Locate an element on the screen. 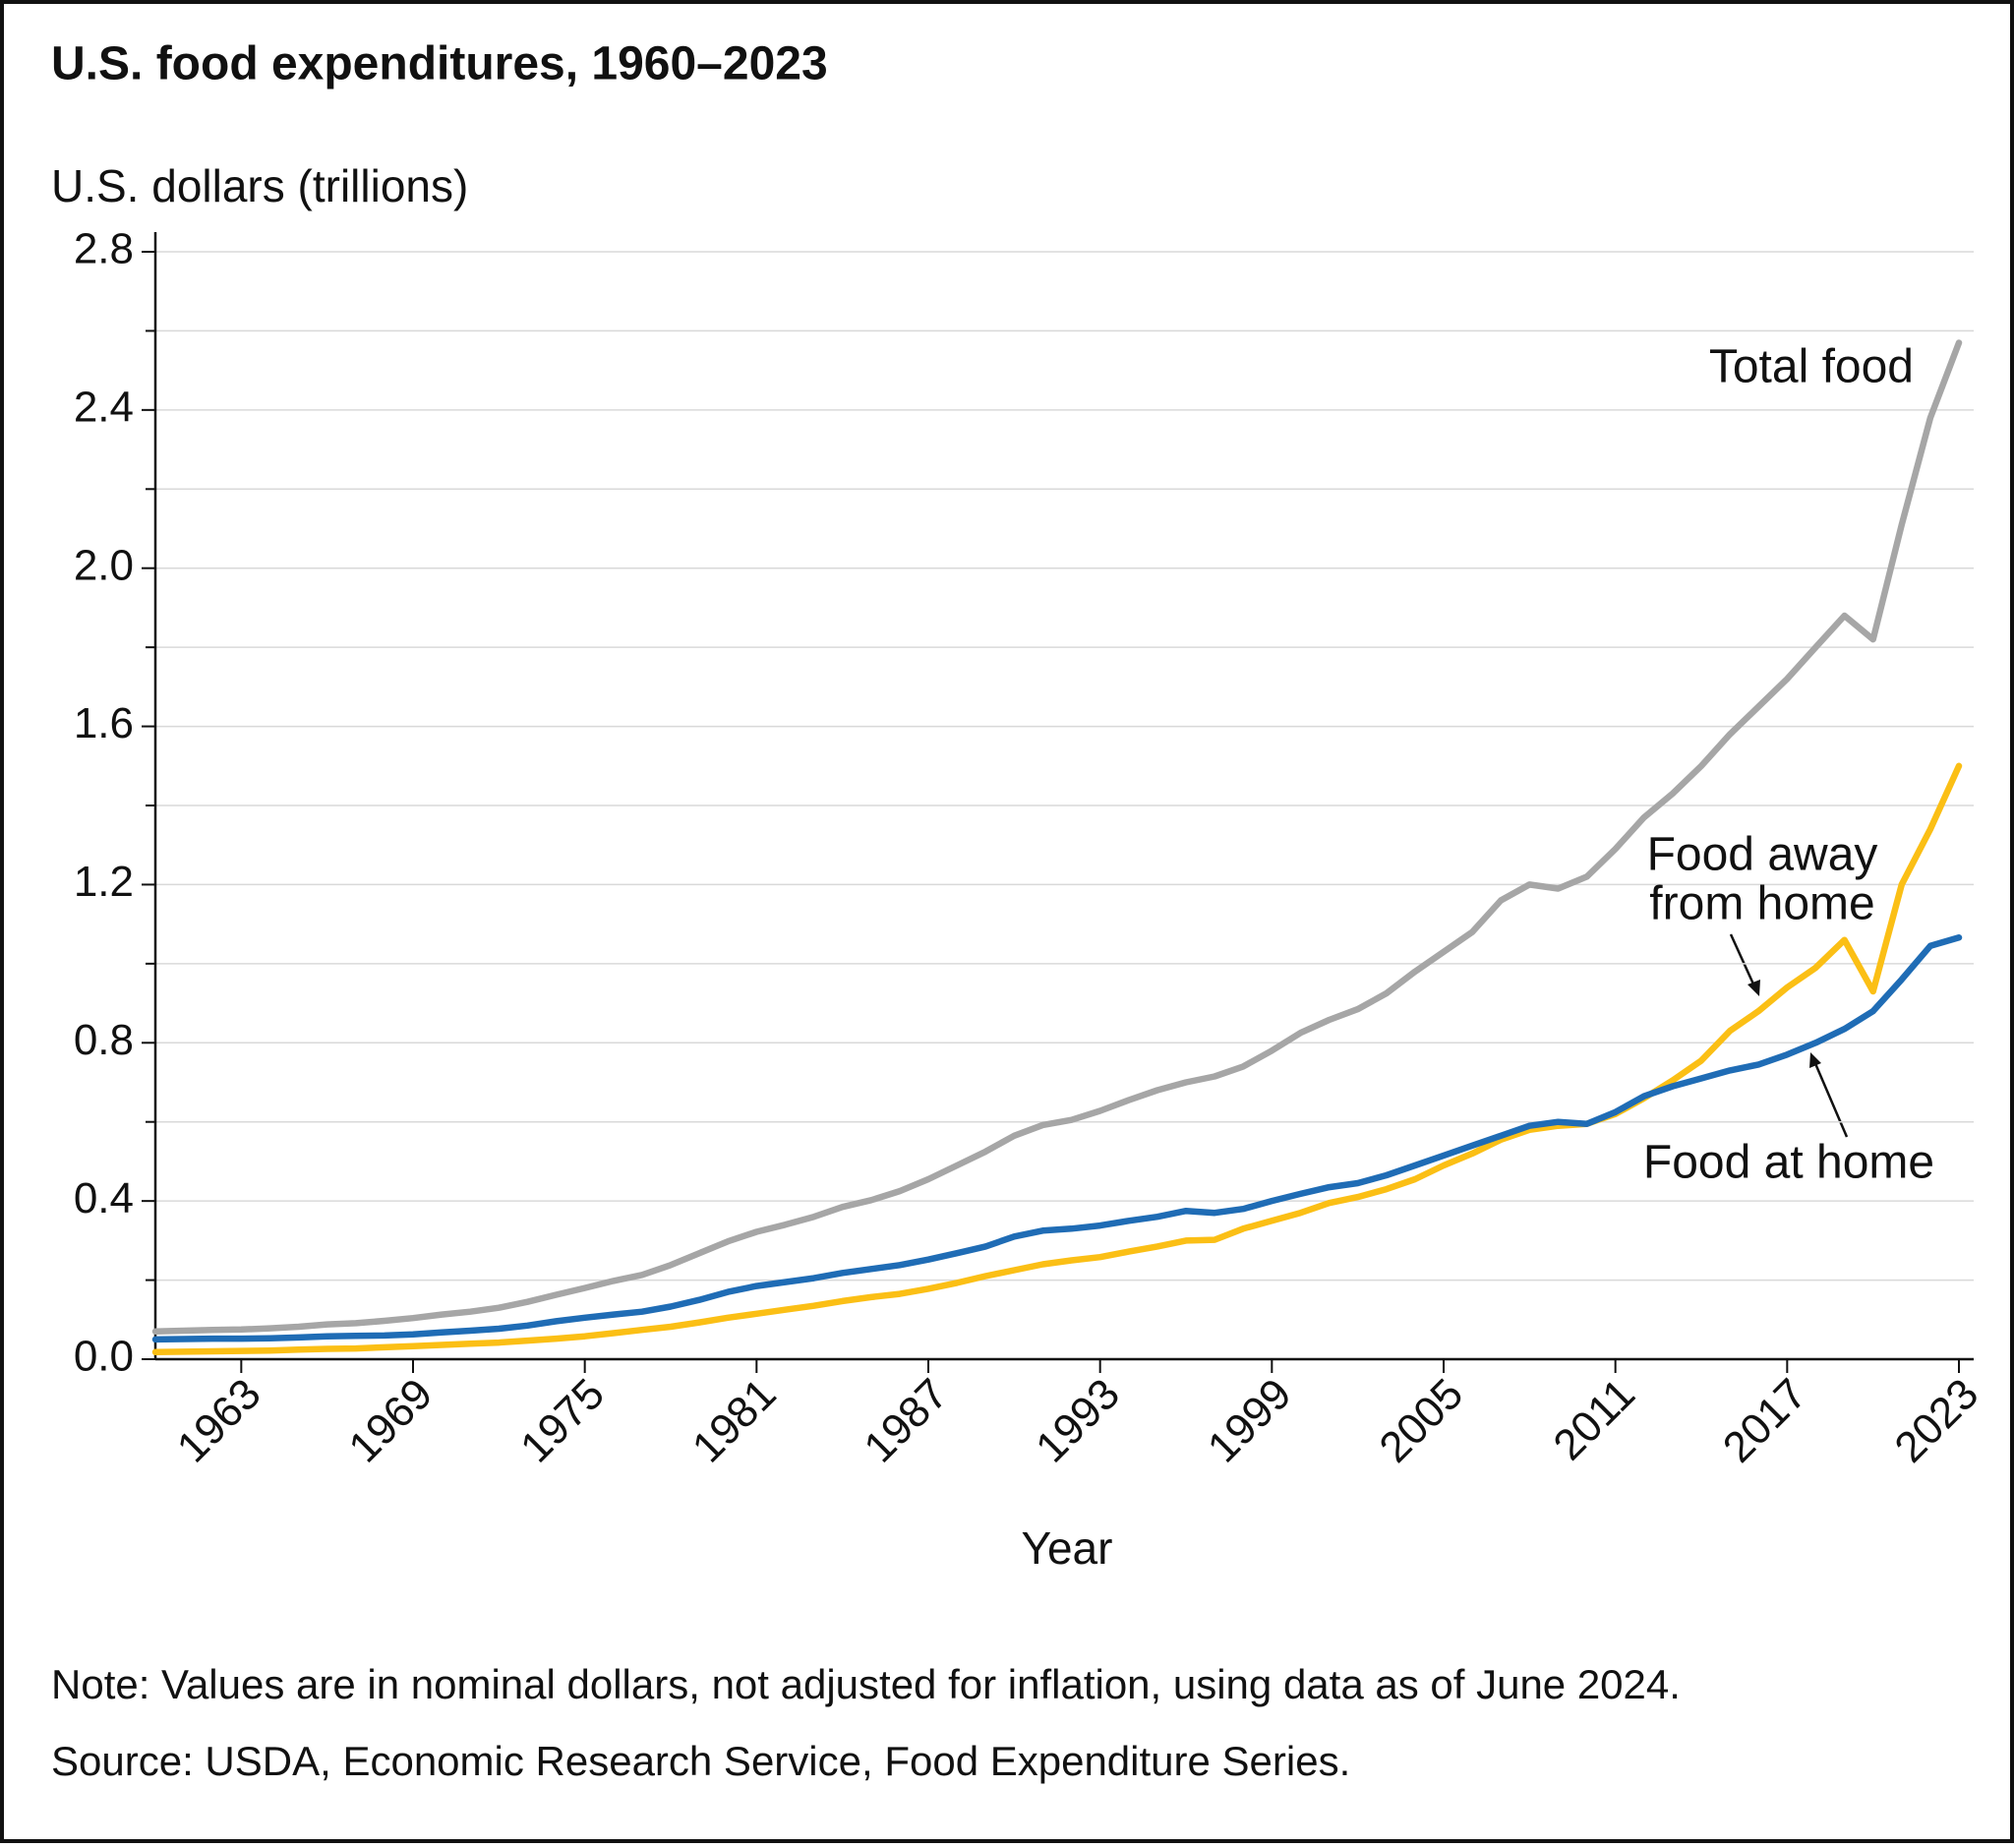 The height and width of the screenshot is (1848, 2014). y-tick-label: 0.8 is located at coordinates (104, 1040).